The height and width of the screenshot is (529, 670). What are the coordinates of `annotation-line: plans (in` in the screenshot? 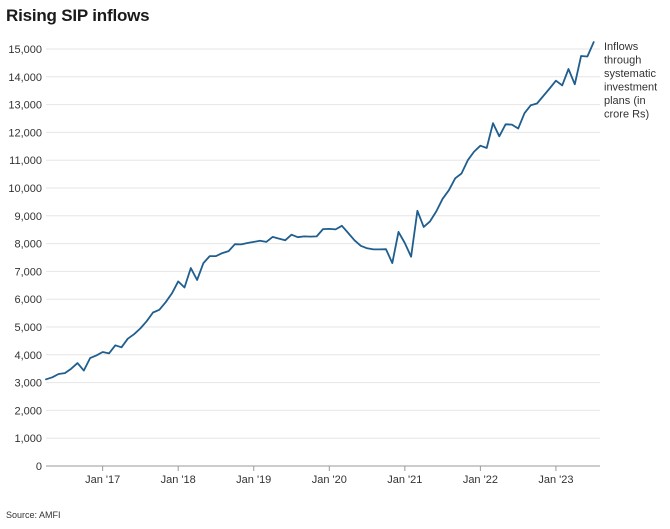 It's located at (625, 101).